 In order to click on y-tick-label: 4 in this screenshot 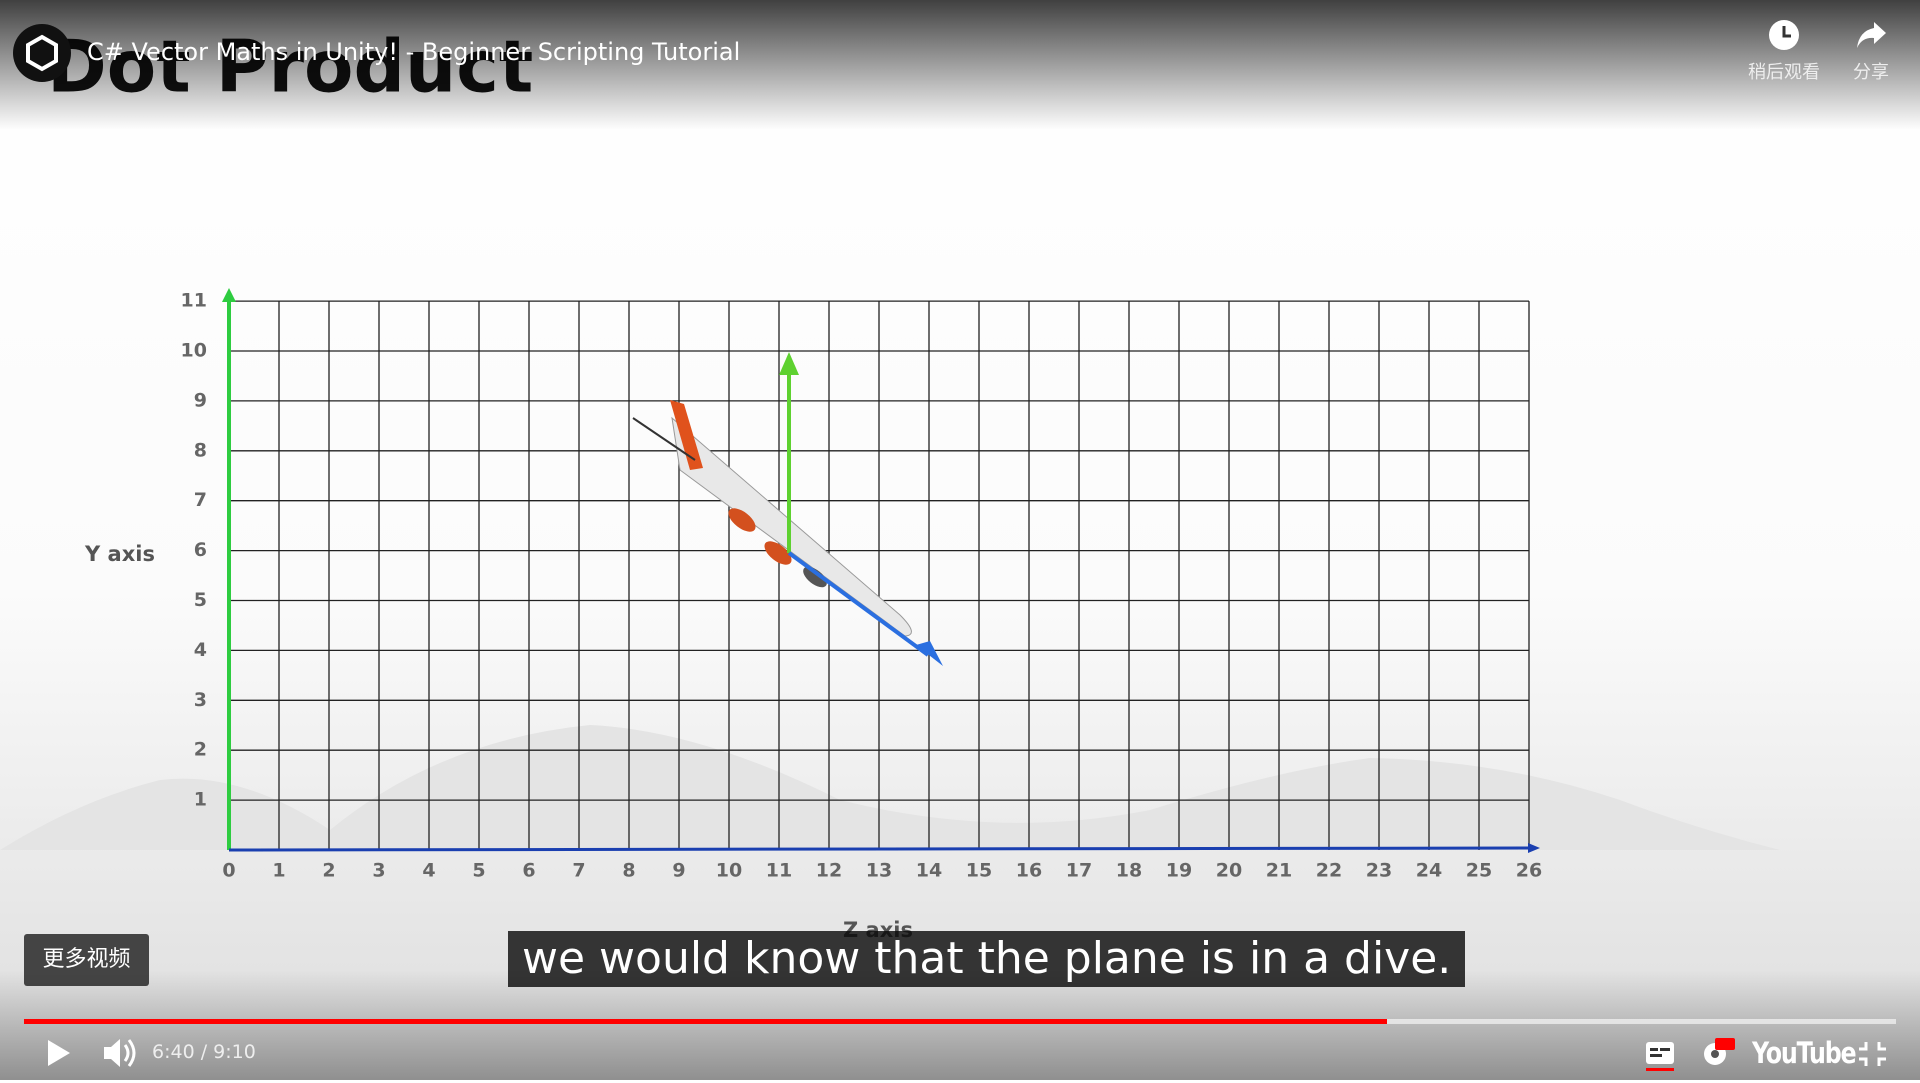, I will do `click(200, 650)`.